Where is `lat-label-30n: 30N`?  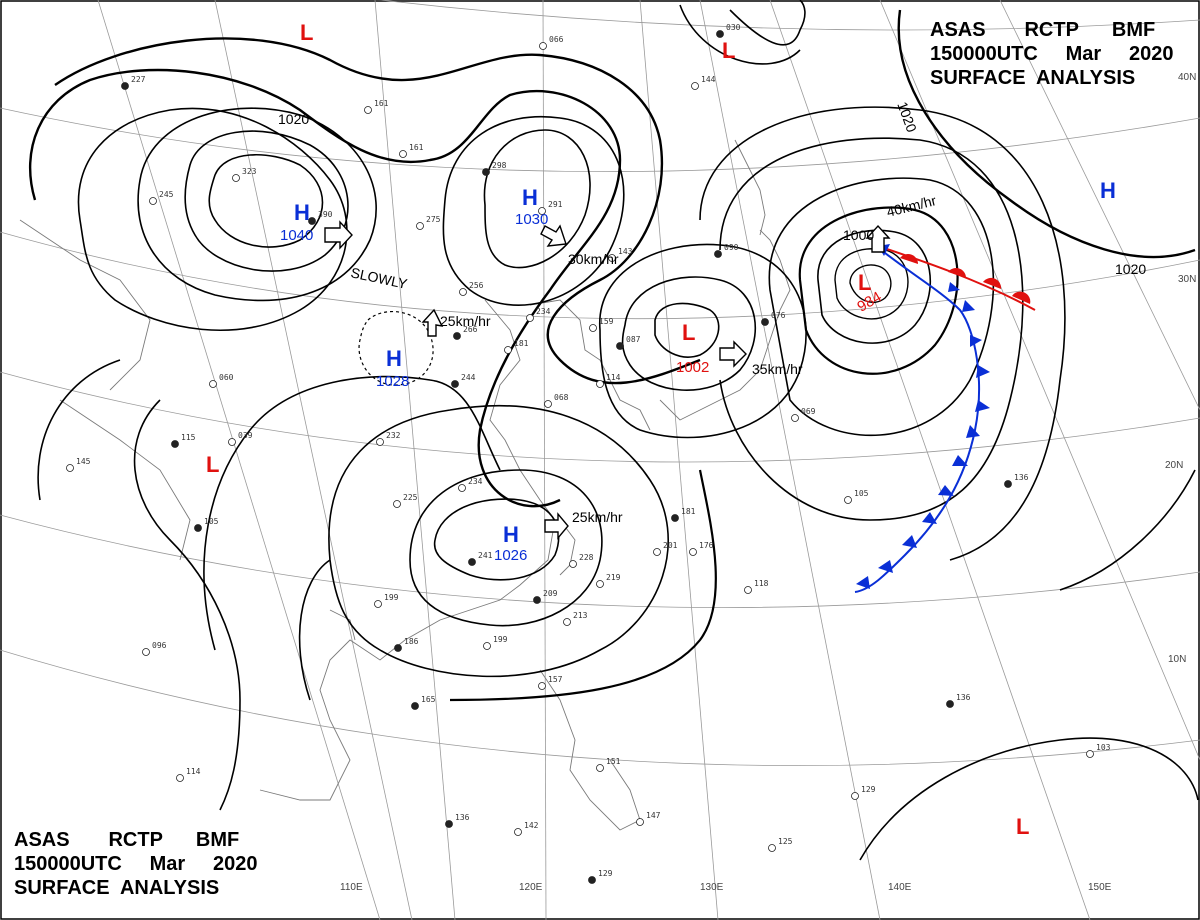
lat-label-30n: 30N is located at coordinates (1187, 279).